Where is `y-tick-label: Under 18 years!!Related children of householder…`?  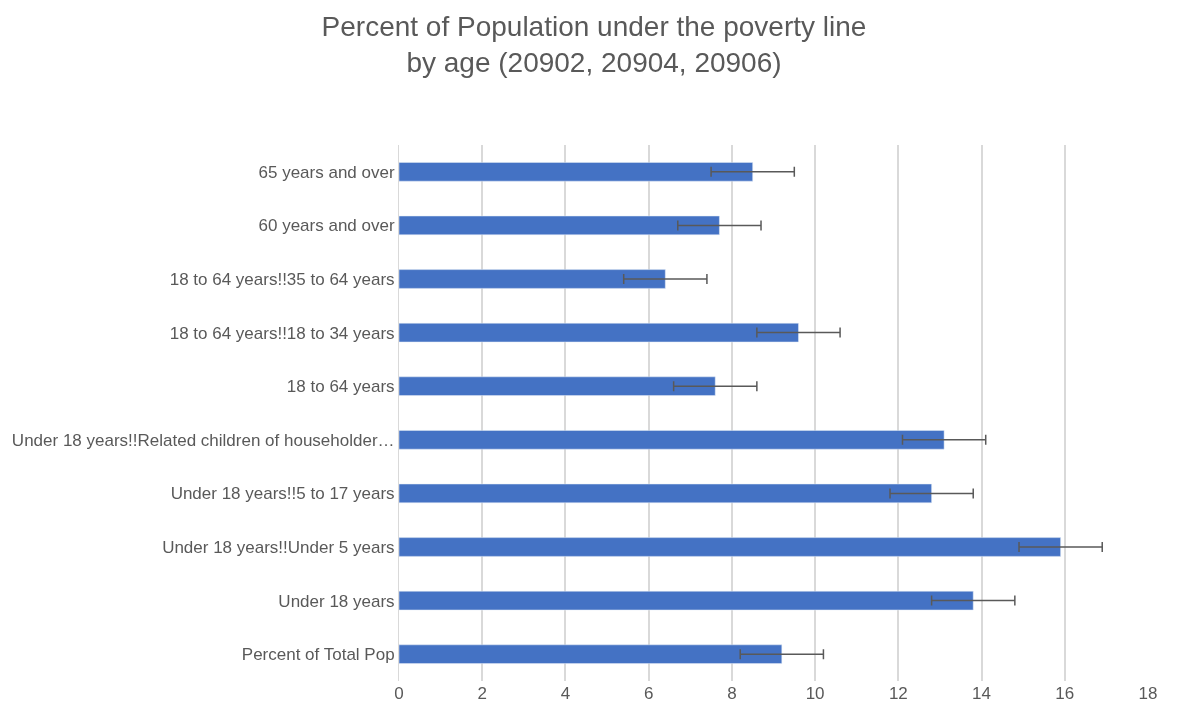 y-tick-label: Under 18 years!!Related children of householder… is located at coordinates (203, 440).